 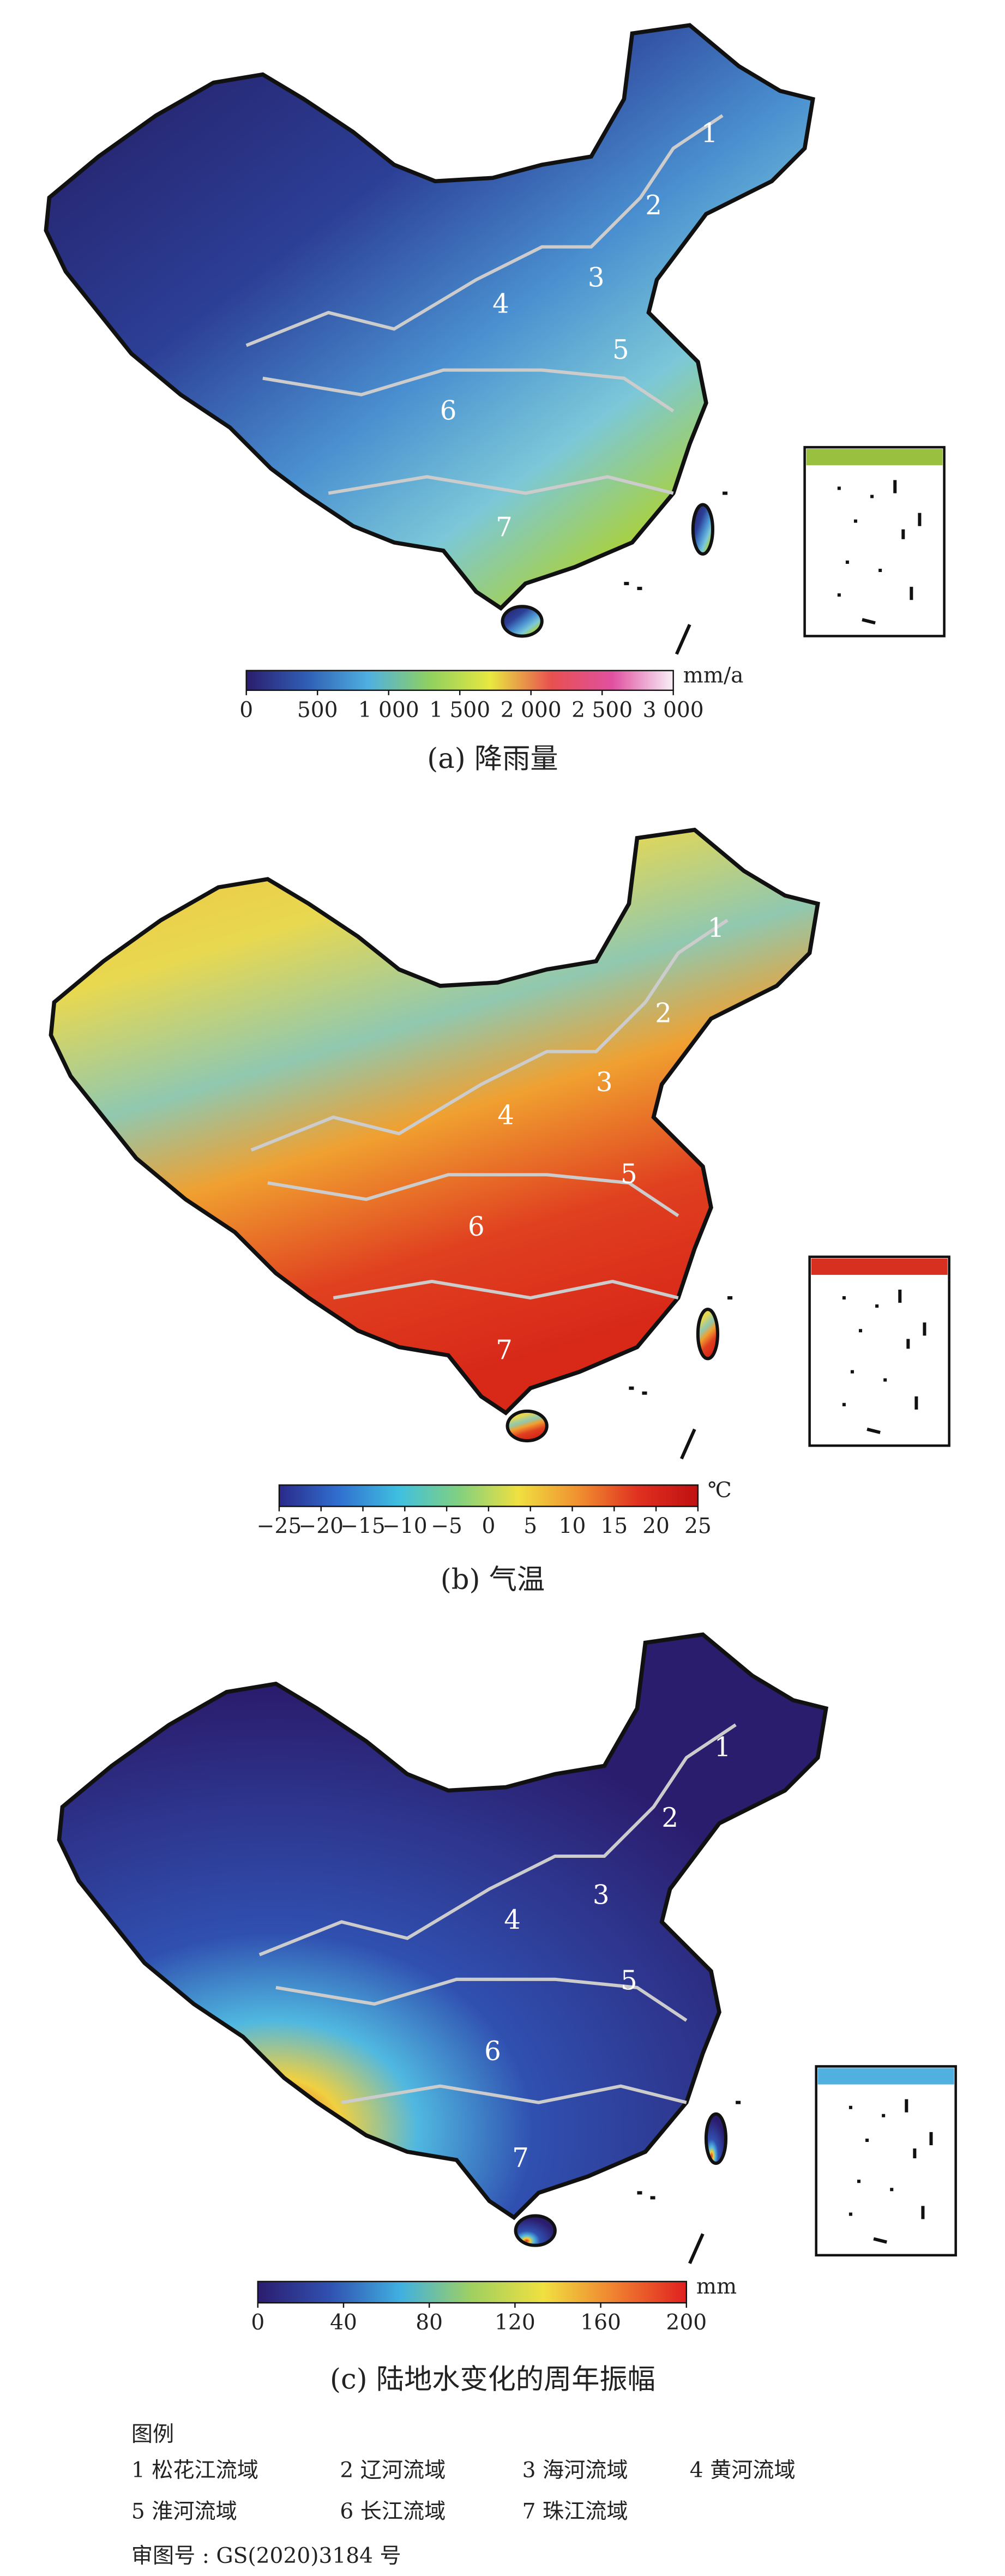 I want to click on legend-item: 3 海河流域, so click(x=575, y=2470).